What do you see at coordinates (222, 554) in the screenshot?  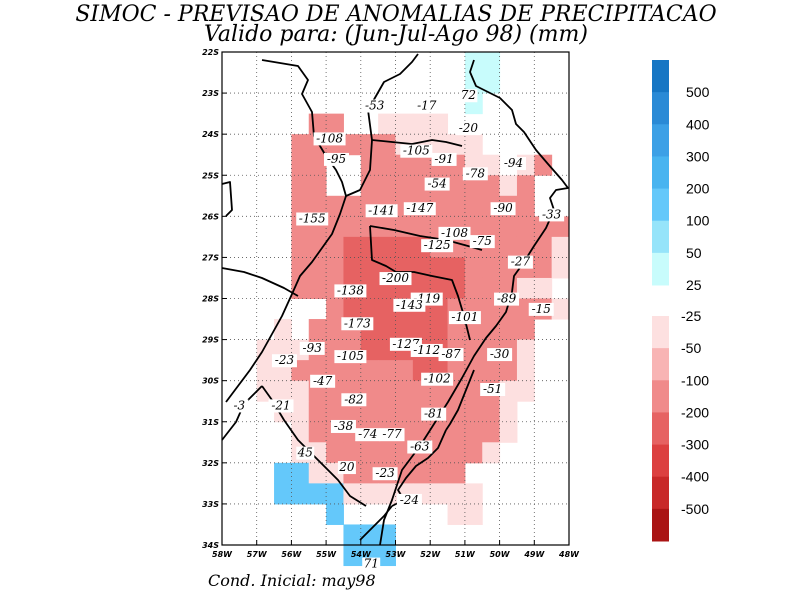 I see `lon-tick-label: 58W` at bounding box center [222, 554].